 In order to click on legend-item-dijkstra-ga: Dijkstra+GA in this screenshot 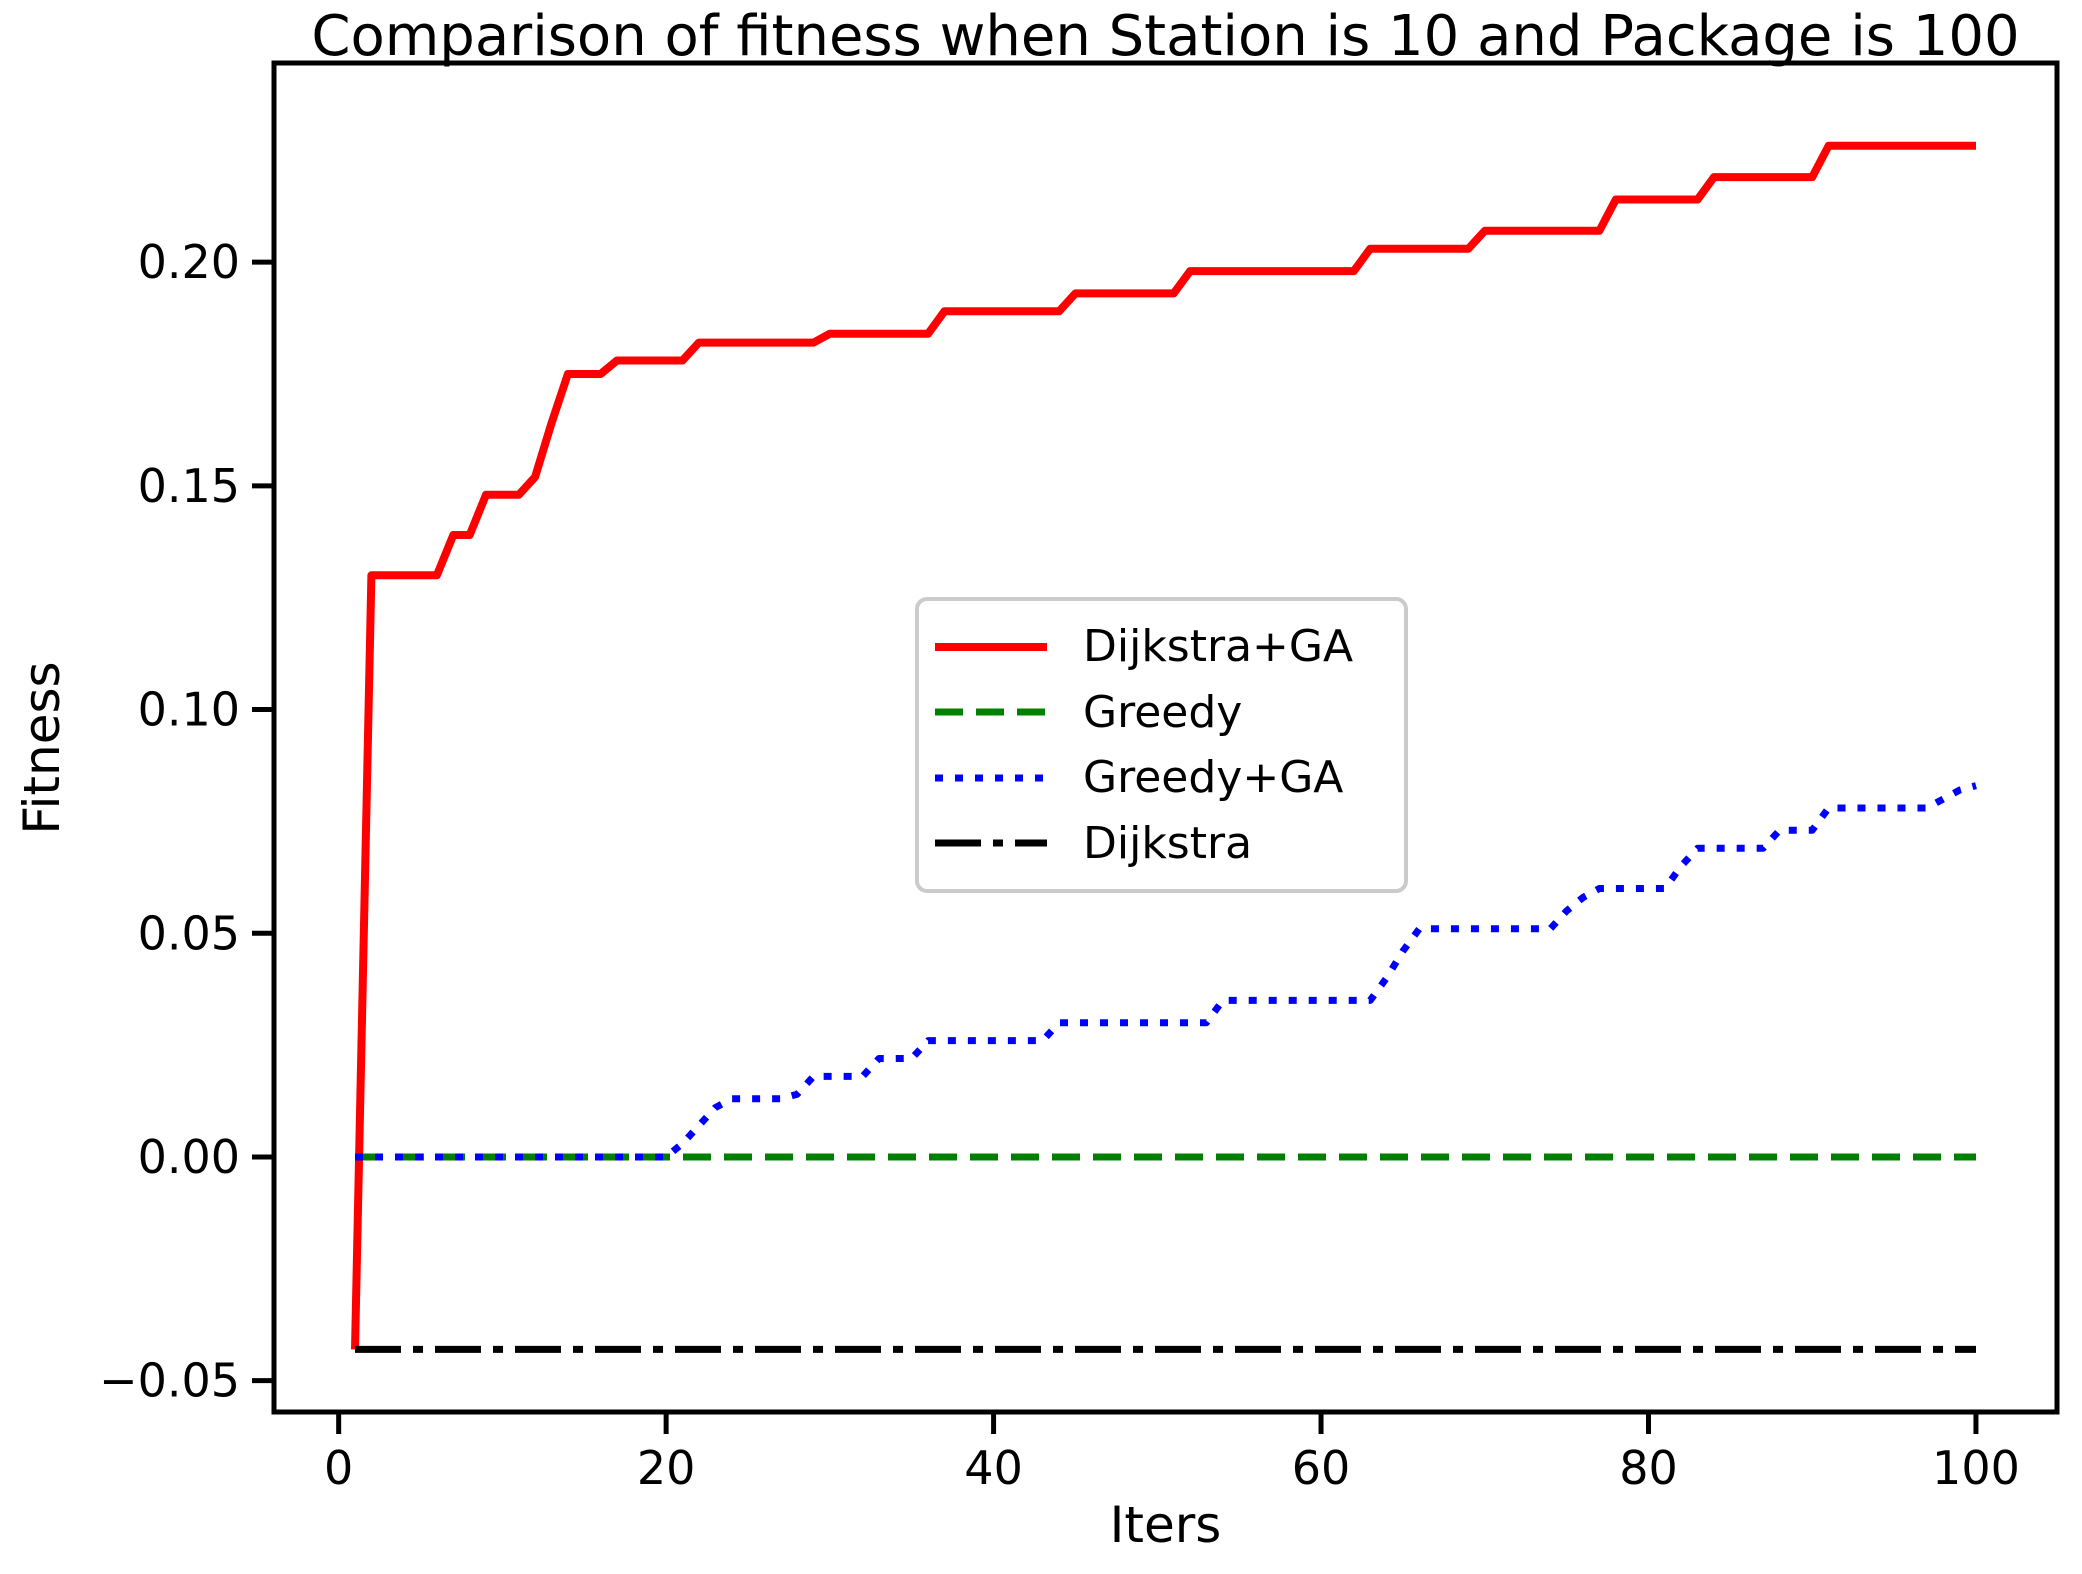, I will do `click(1169, 646)`.